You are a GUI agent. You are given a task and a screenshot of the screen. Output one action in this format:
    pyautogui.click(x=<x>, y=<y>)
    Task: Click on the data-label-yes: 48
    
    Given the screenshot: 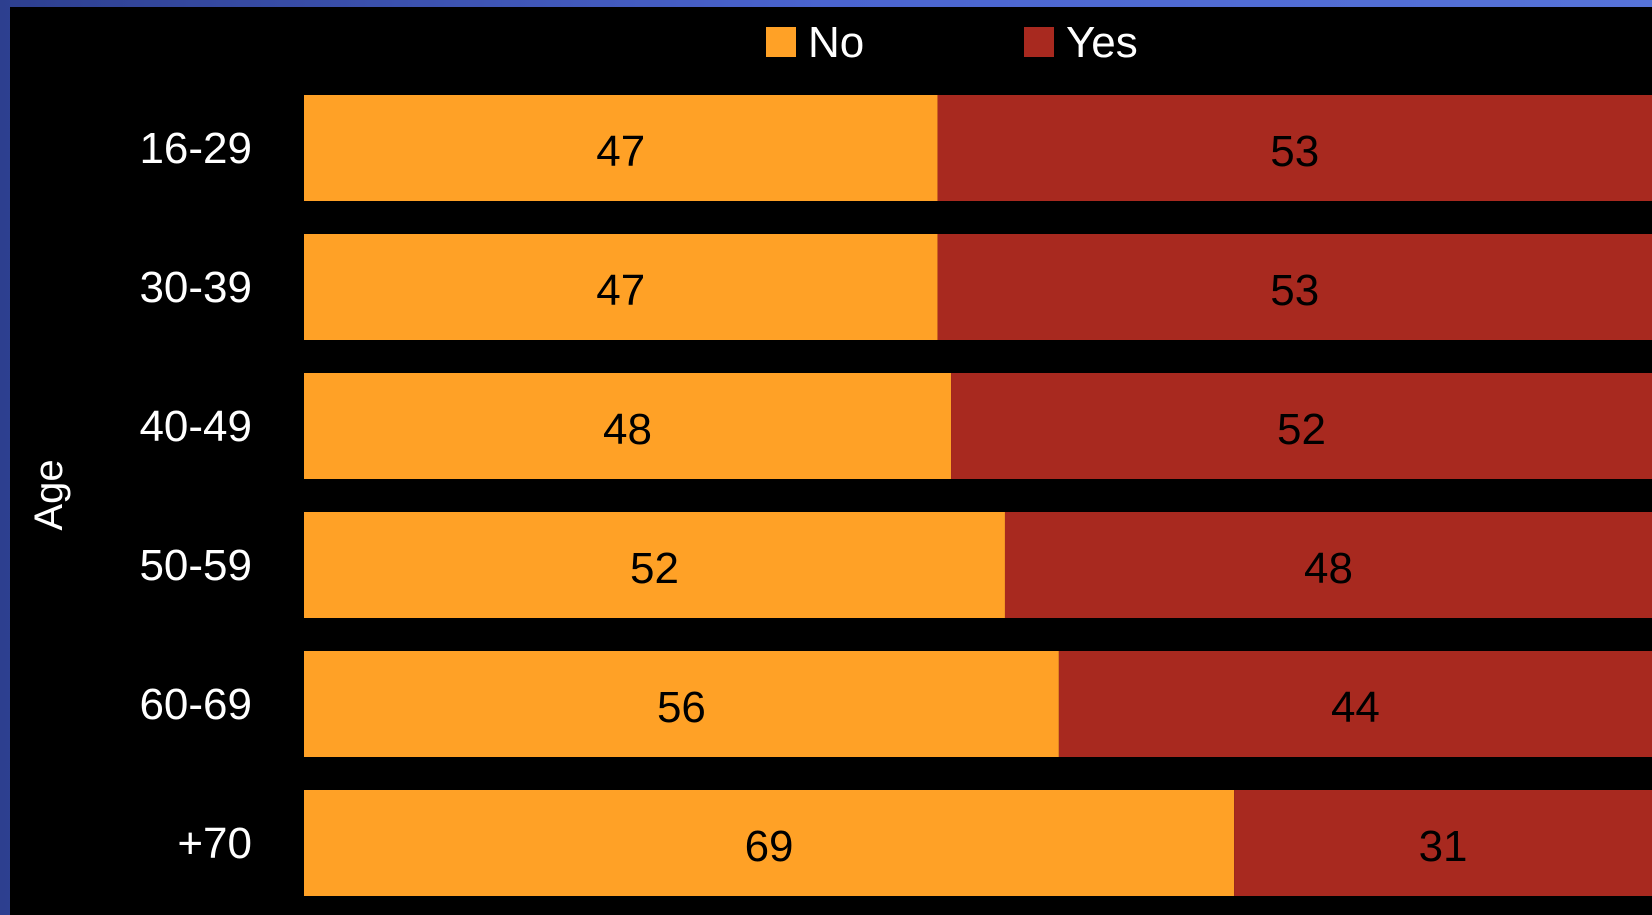 What is the action you would take?
    pyautogui.click(x=1328, y=568)
    